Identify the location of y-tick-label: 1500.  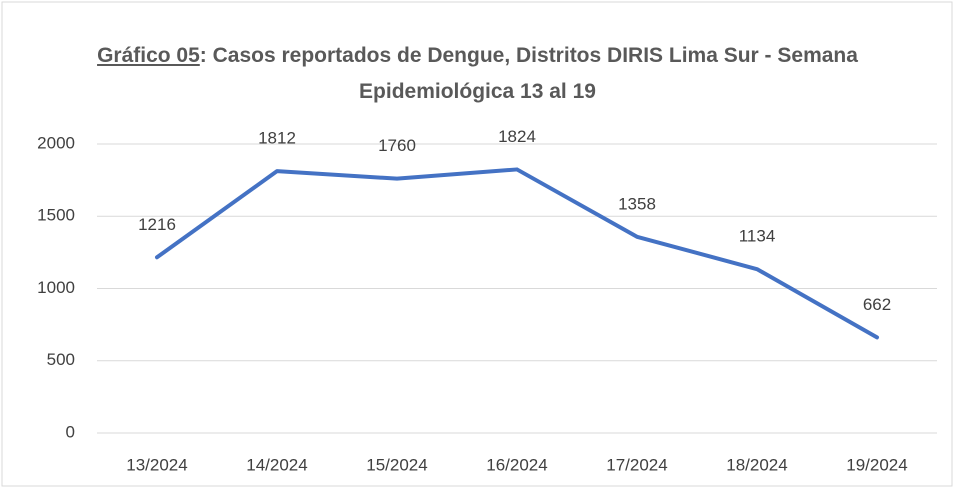
(56, 215).